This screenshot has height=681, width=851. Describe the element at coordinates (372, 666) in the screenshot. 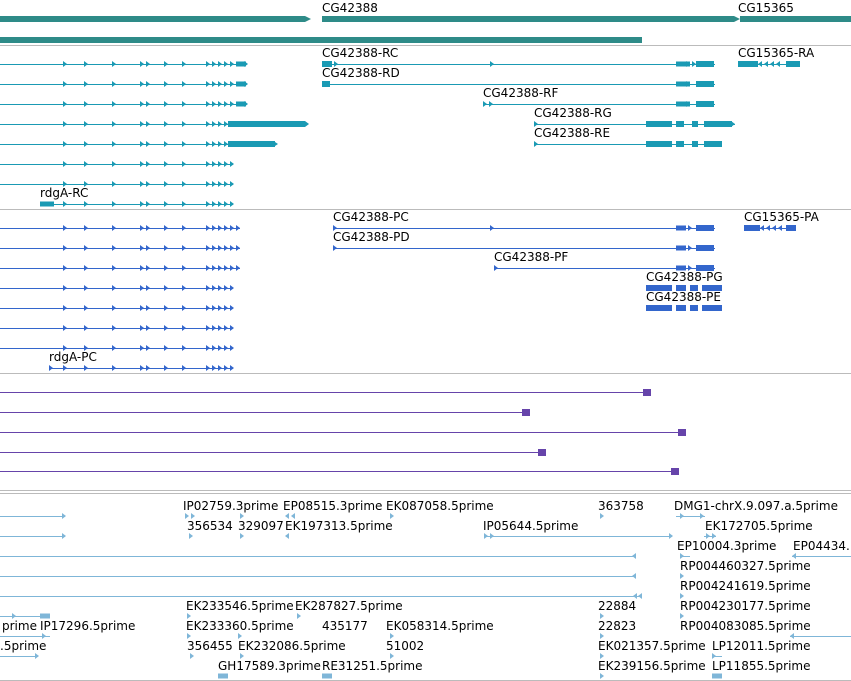

I see `est-label: RE31251.5prime` at that location.